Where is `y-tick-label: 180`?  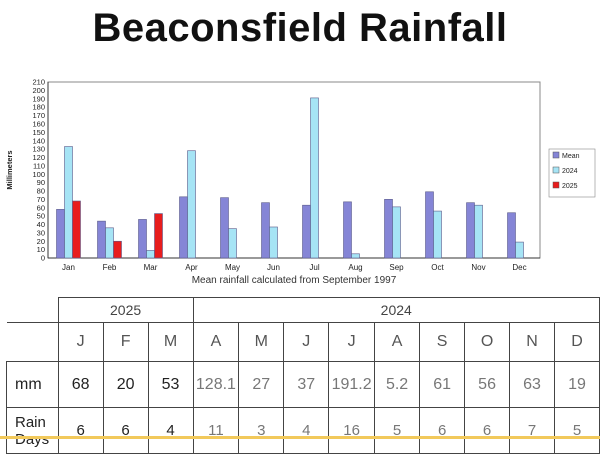
y-tick-label: 180 is located at coordinates (38, 107).